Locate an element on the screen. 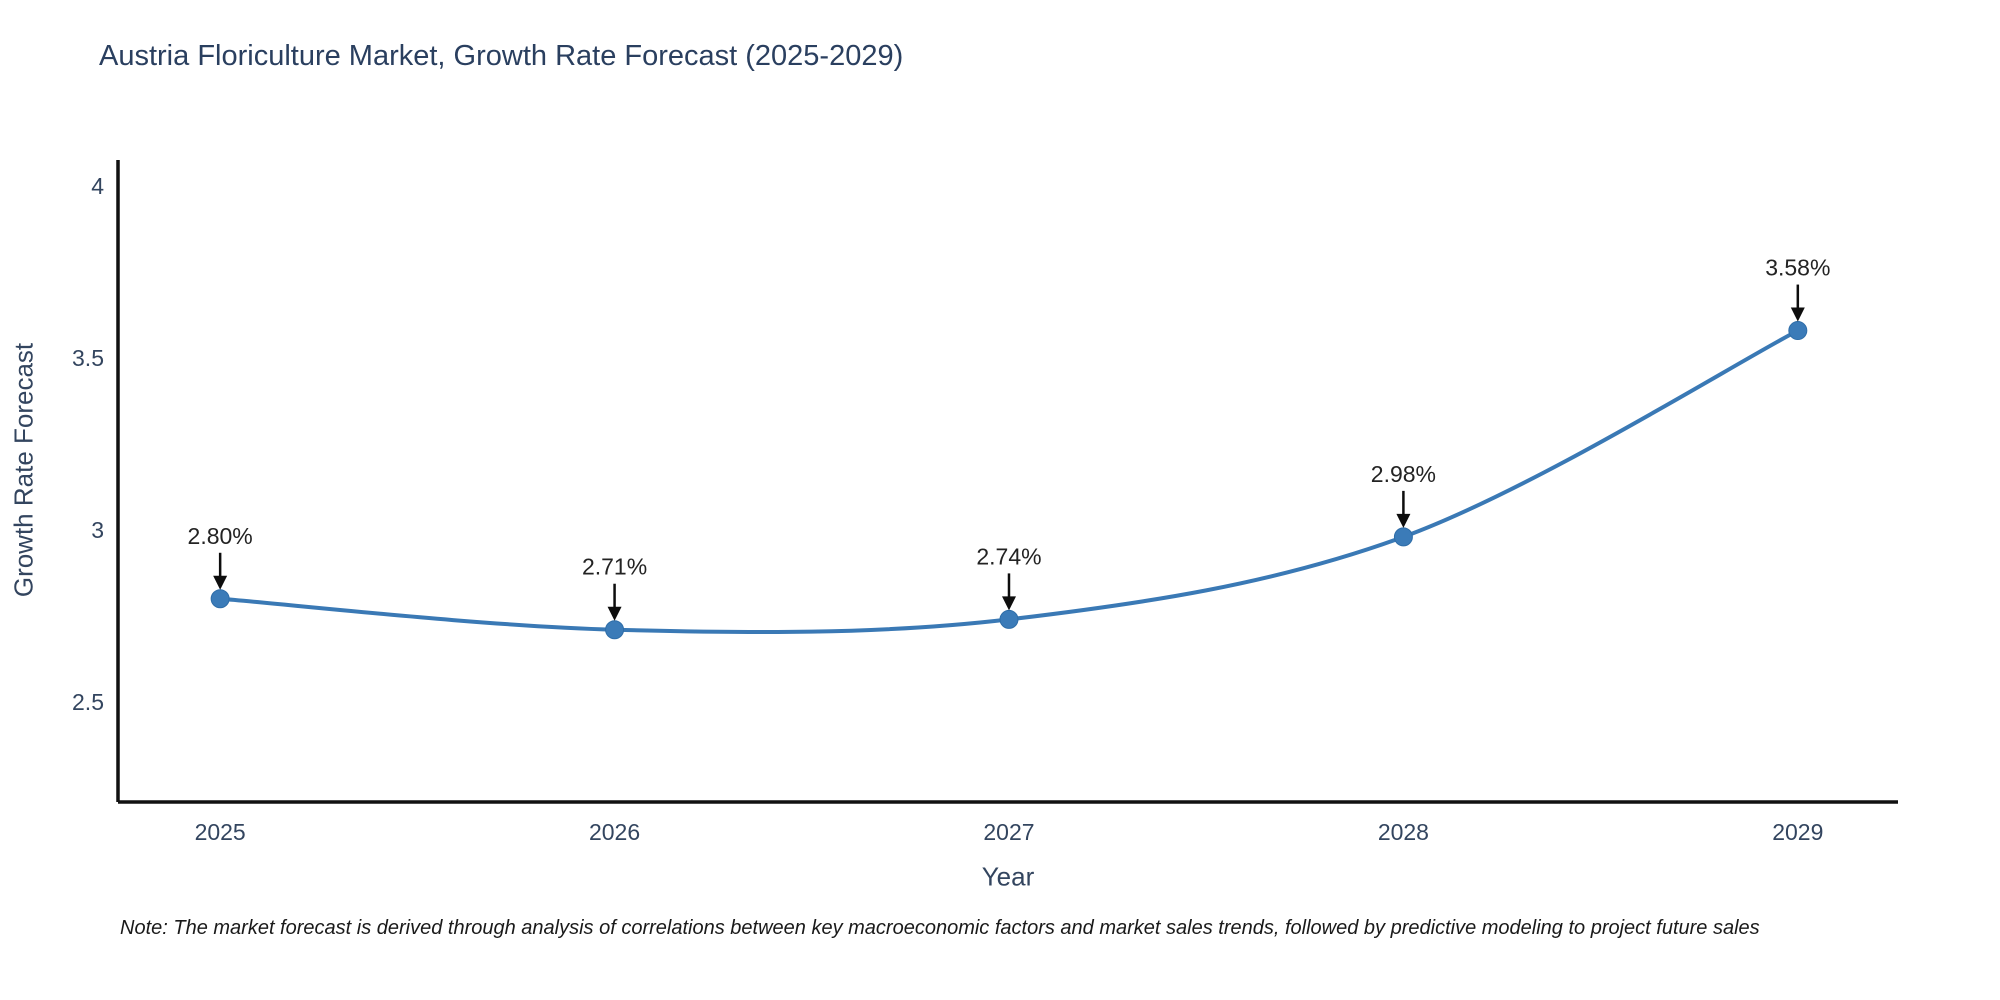  point-annotation: 2.98% is located at coordinates (1403, 474).